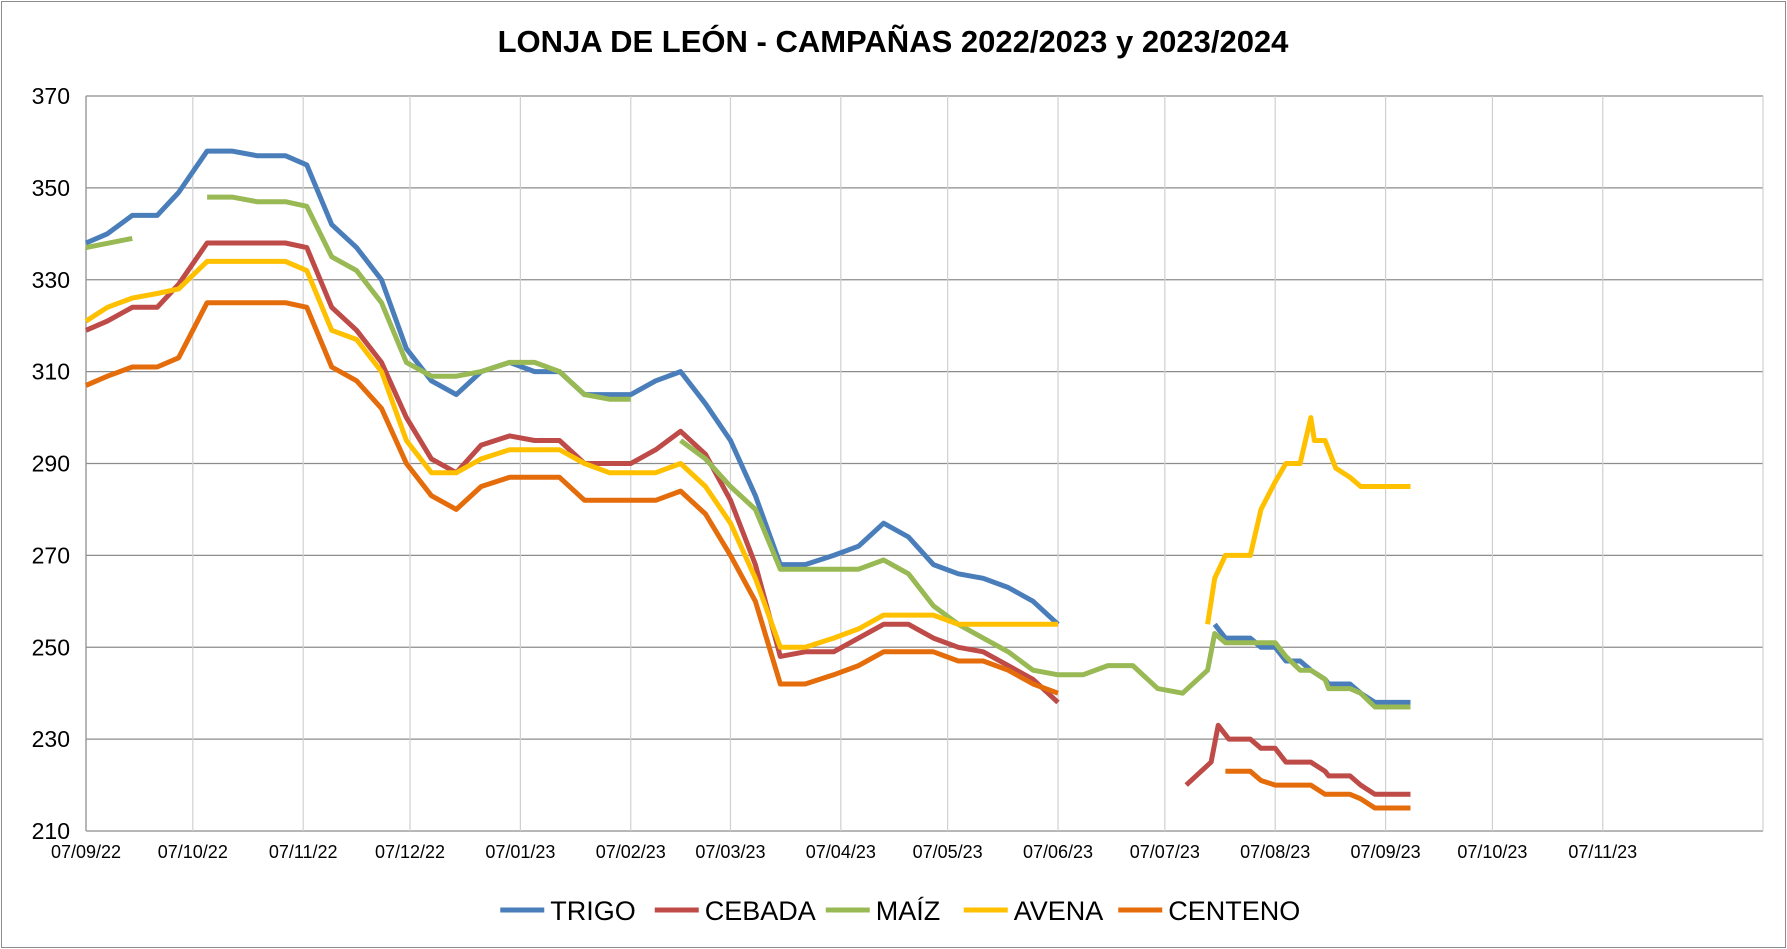 Image resolution: width=1787 pixels, height=949 pixels. Describe the element at coordinates (51, 647) in the screenshot. I see `y-tick-label: 250` at that location.